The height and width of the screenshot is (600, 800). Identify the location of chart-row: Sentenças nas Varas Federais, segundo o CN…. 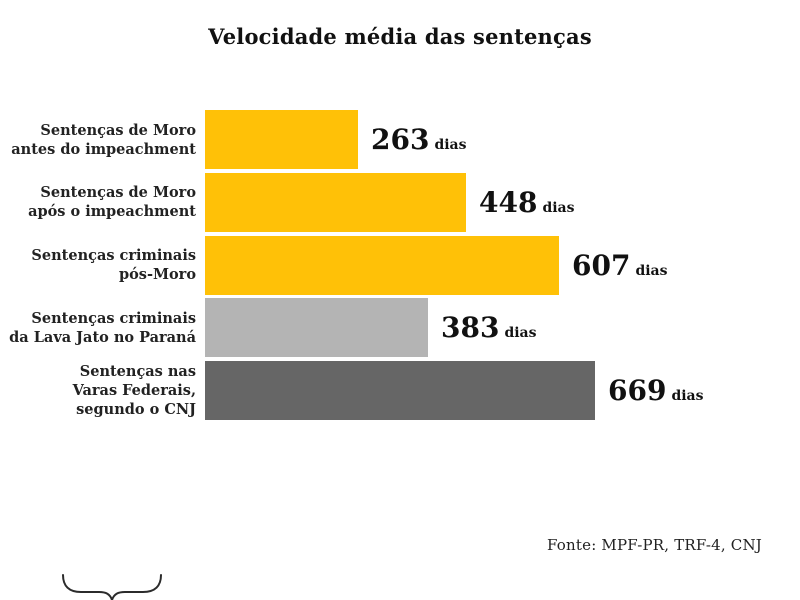
(400, 390).